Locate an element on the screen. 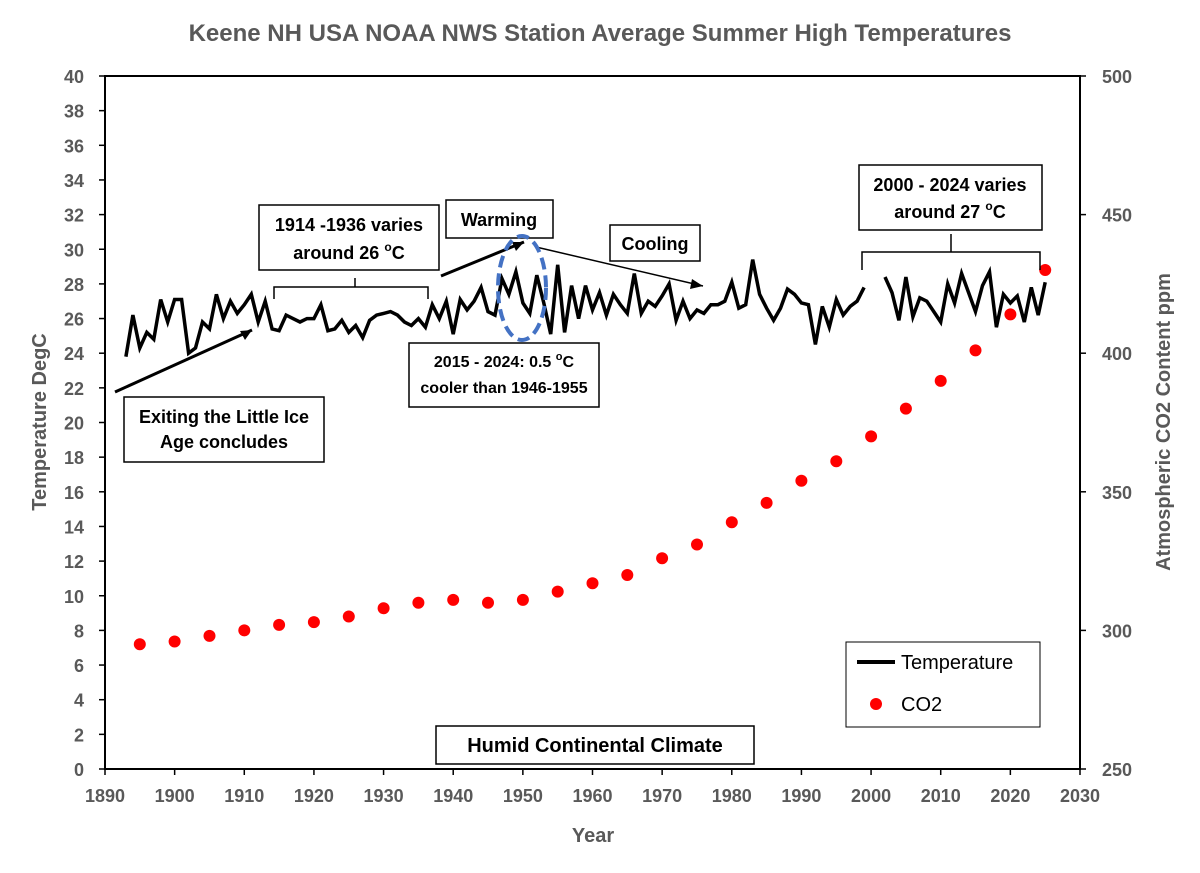 Image resolution: width=1200 pixels, height=873 pixels. period1-bracket is located at coordinates (351, 288).